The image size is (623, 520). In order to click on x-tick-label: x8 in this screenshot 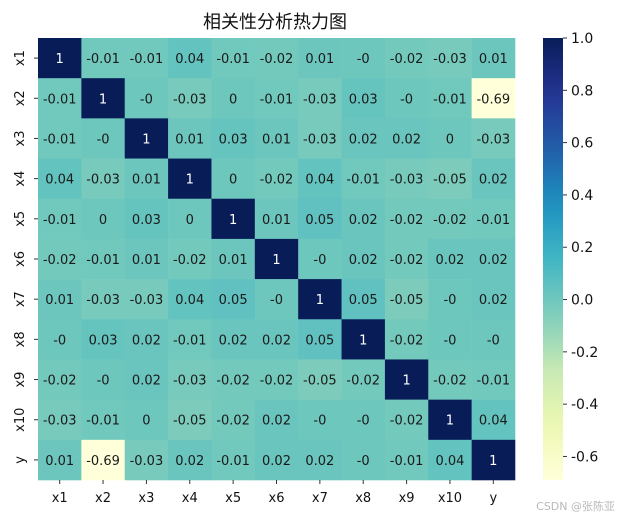, I will do `click(363, 498)`.